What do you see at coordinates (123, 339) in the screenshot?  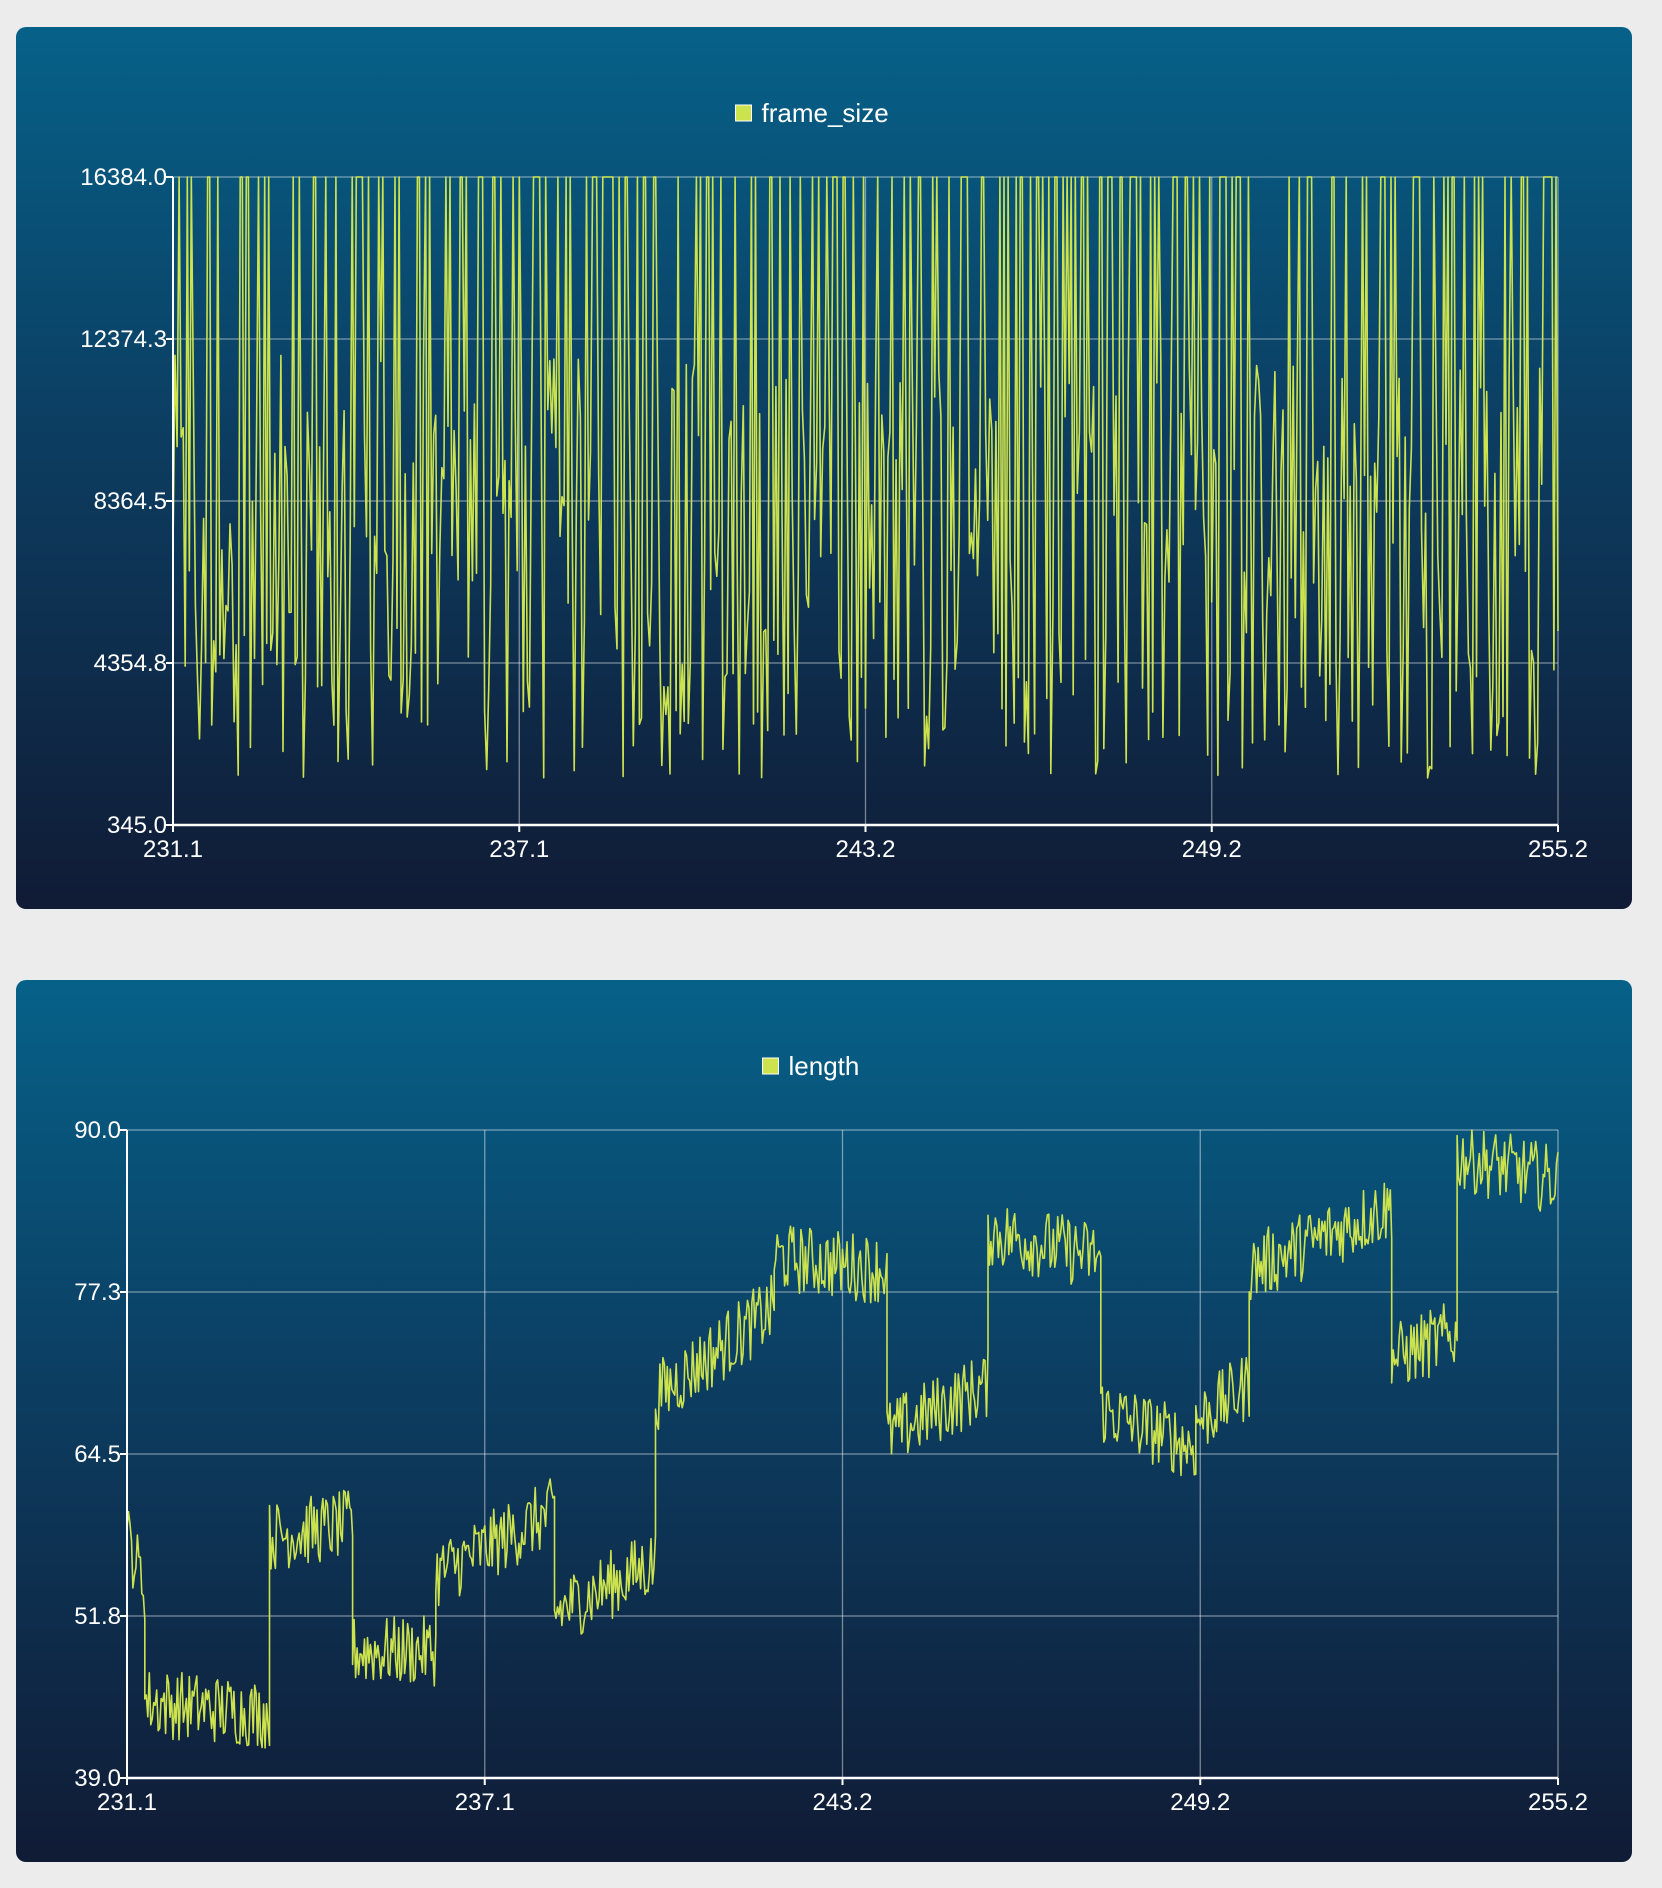 I see `y-tick-label: 12374.3` at bounding box center [123, 339].